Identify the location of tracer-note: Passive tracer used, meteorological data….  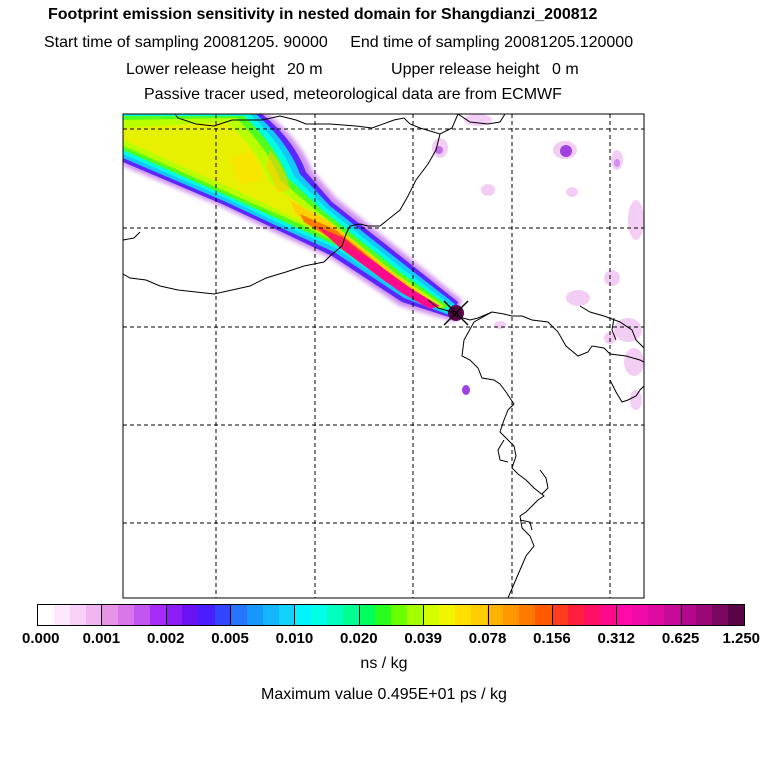
(353, 94).